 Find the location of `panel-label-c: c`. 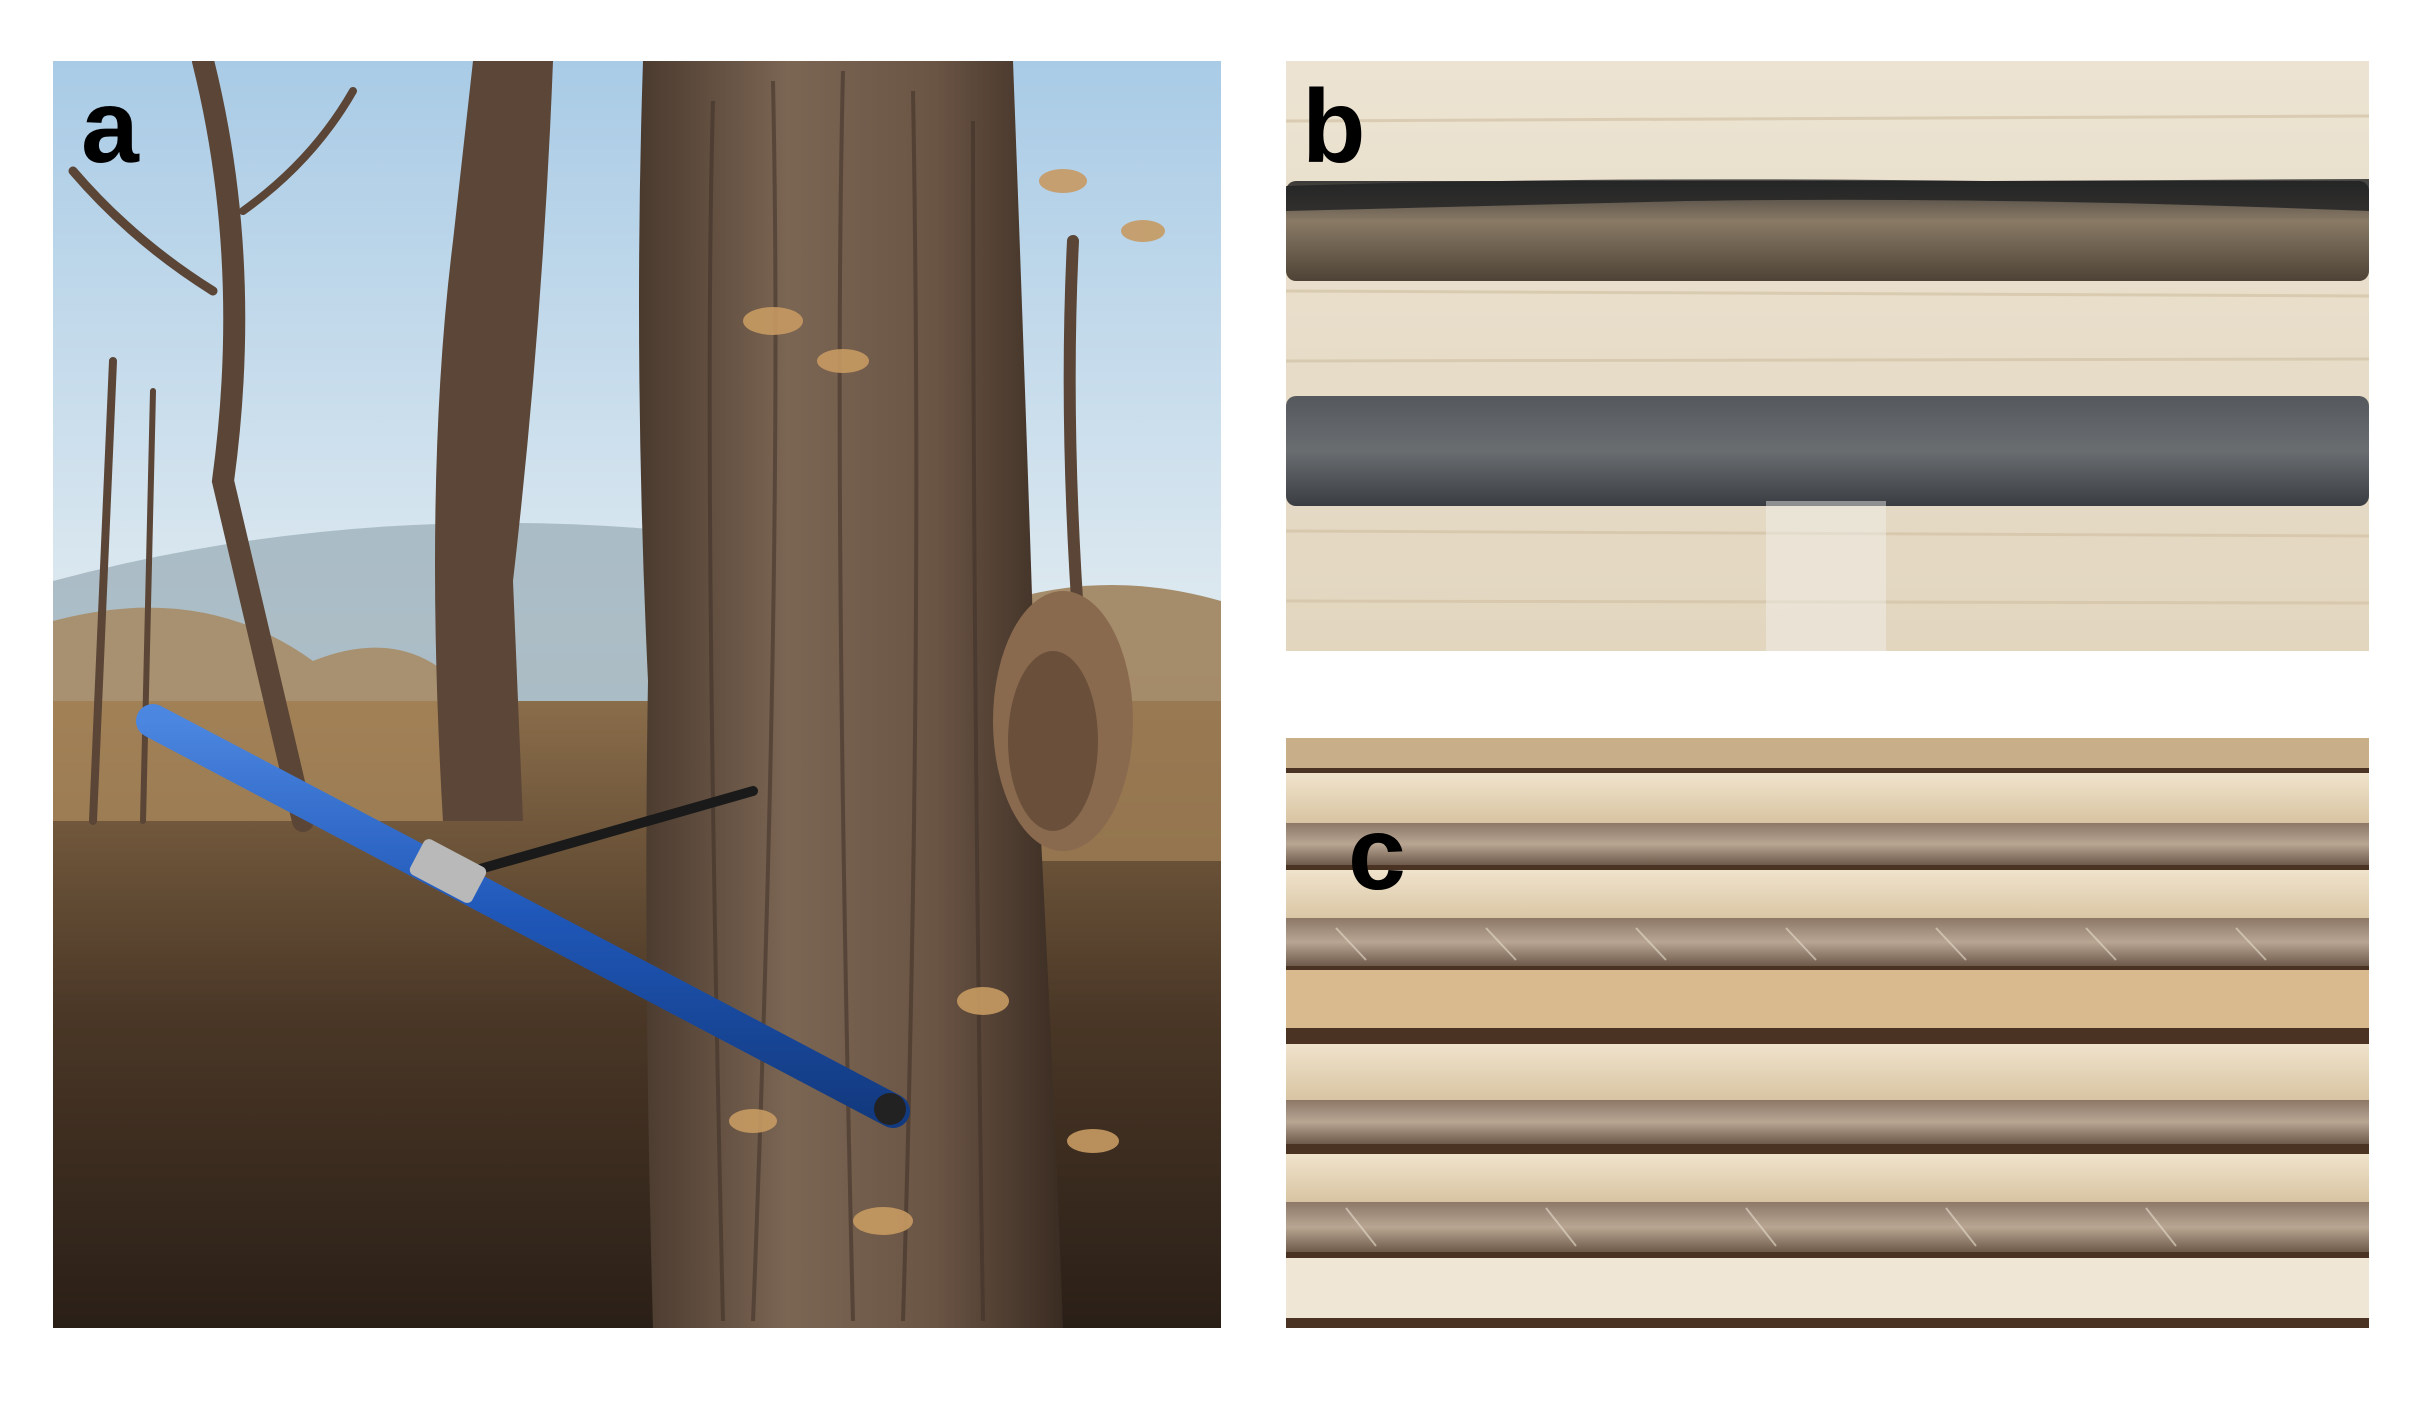

panel-label-c: c is located at coordinates (1377, 854).